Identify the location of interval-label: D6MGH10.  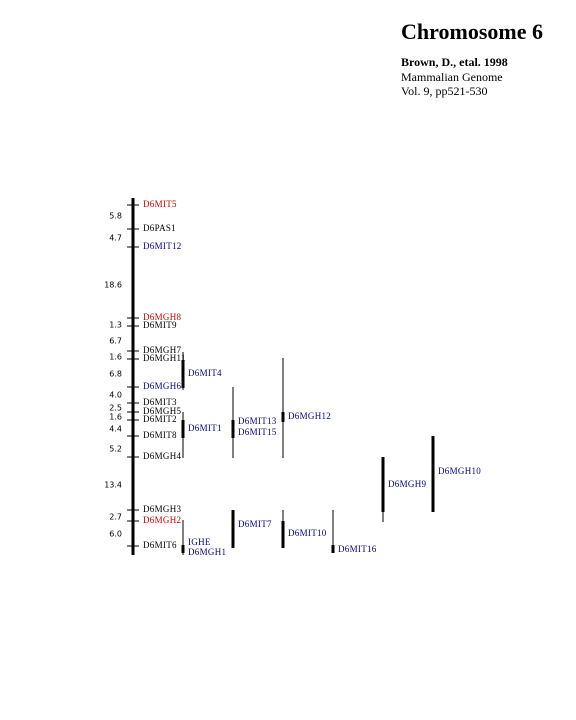
(459, 471).